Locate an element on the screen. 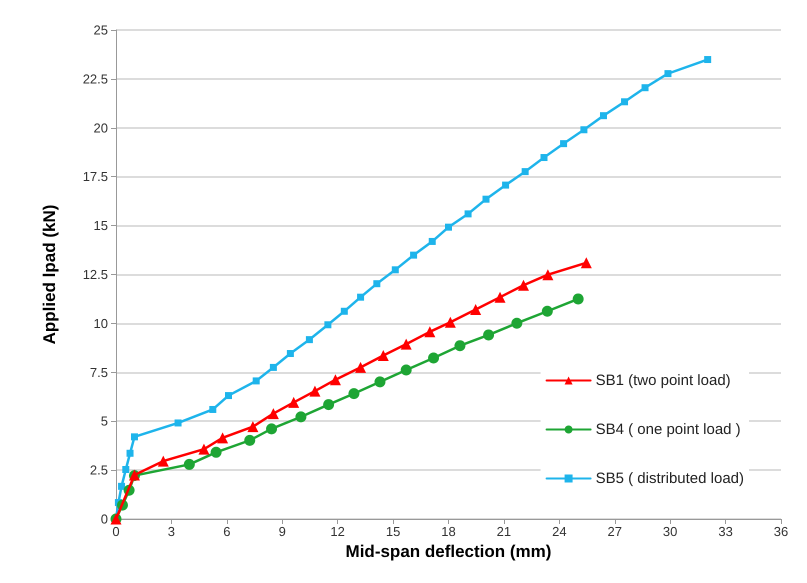 This screenshot has height=583, width=807. y-tick-label: 5 is located at coordinates (104, 421).